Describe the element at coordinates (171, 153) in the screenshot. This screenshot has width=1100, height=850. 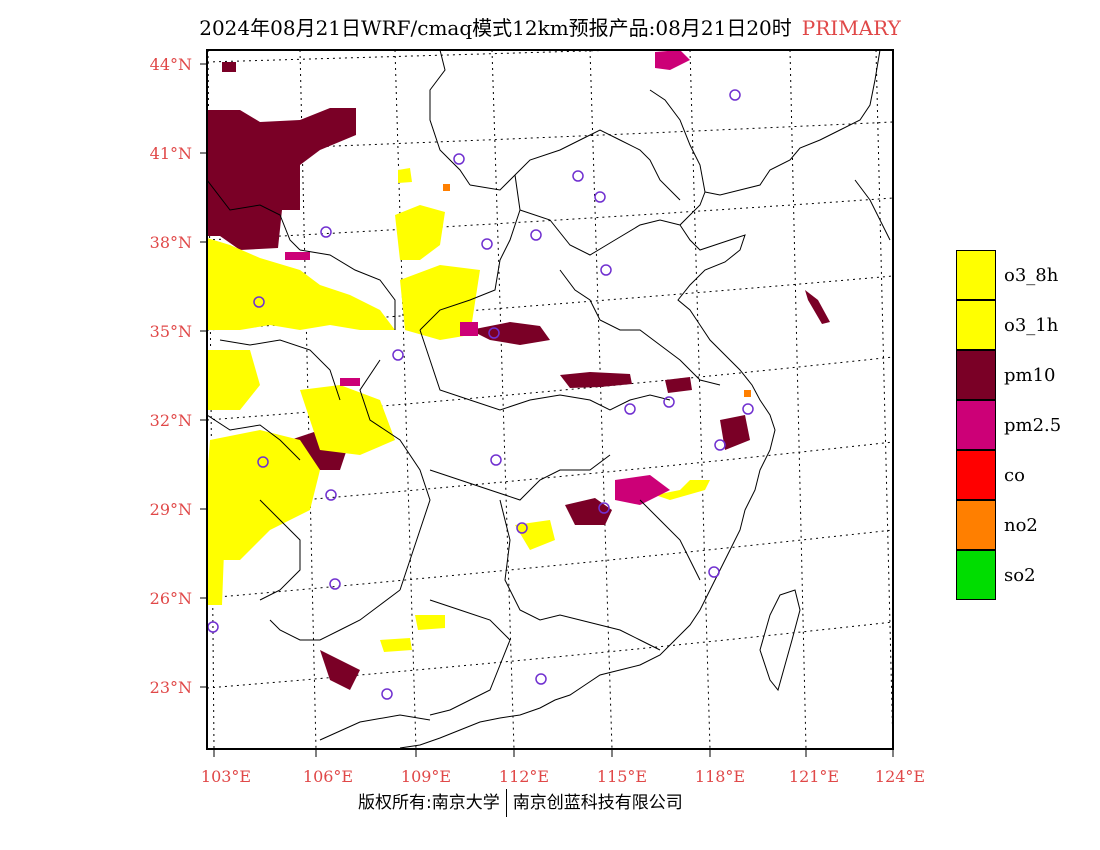
I see `lat-label-41: 41°N` at that location.